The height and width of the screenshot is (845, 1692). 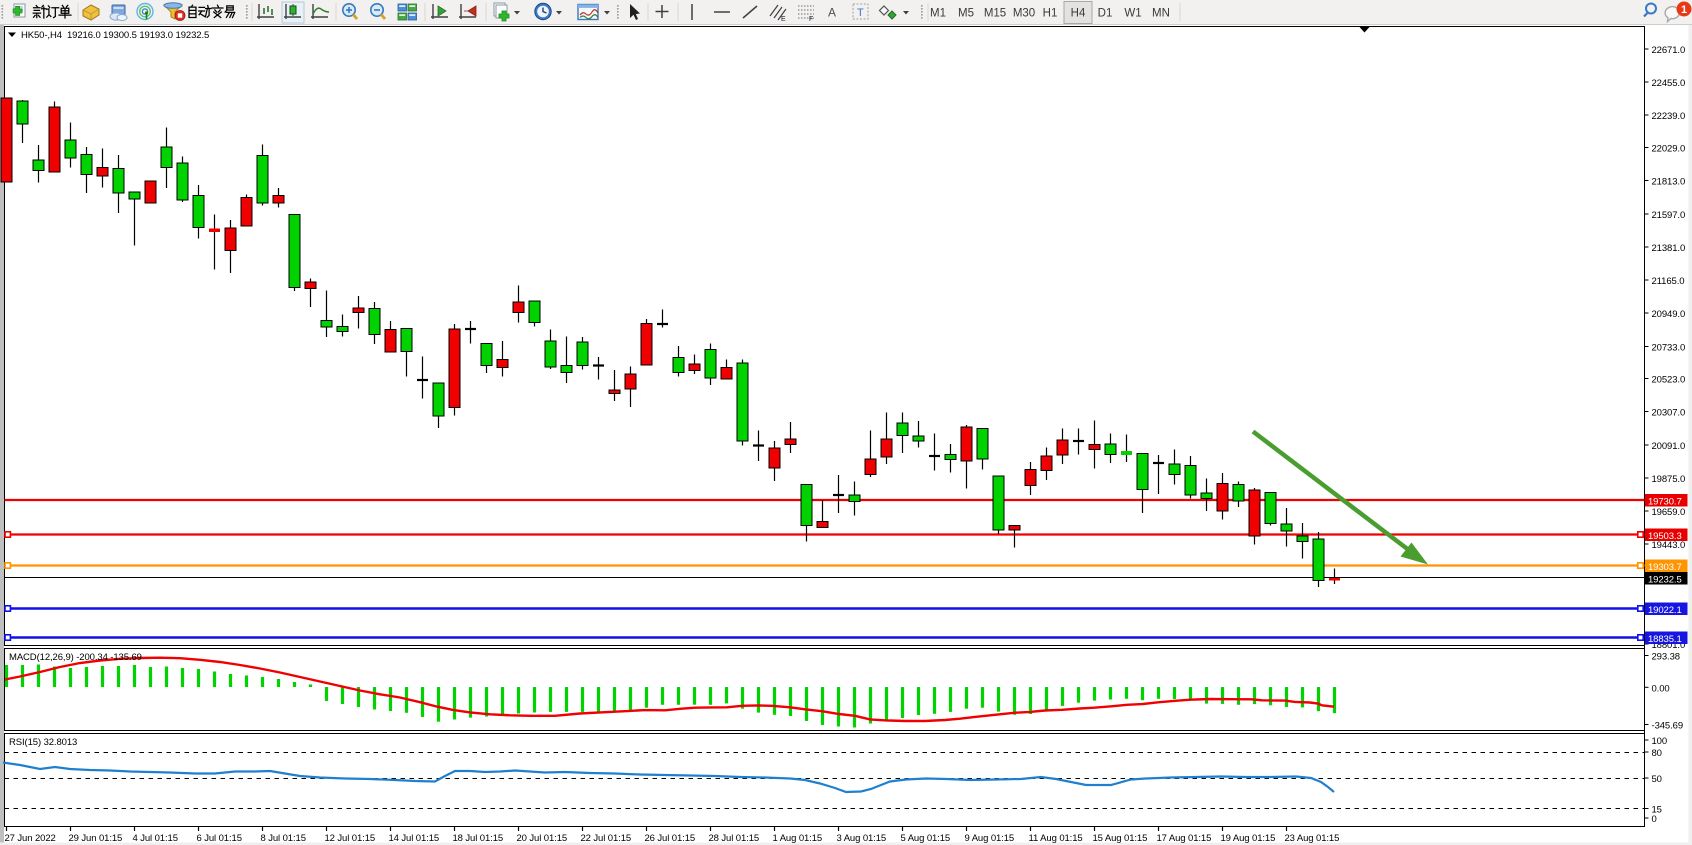 I want to click on svg-text: E, so click(x=783, y=19).